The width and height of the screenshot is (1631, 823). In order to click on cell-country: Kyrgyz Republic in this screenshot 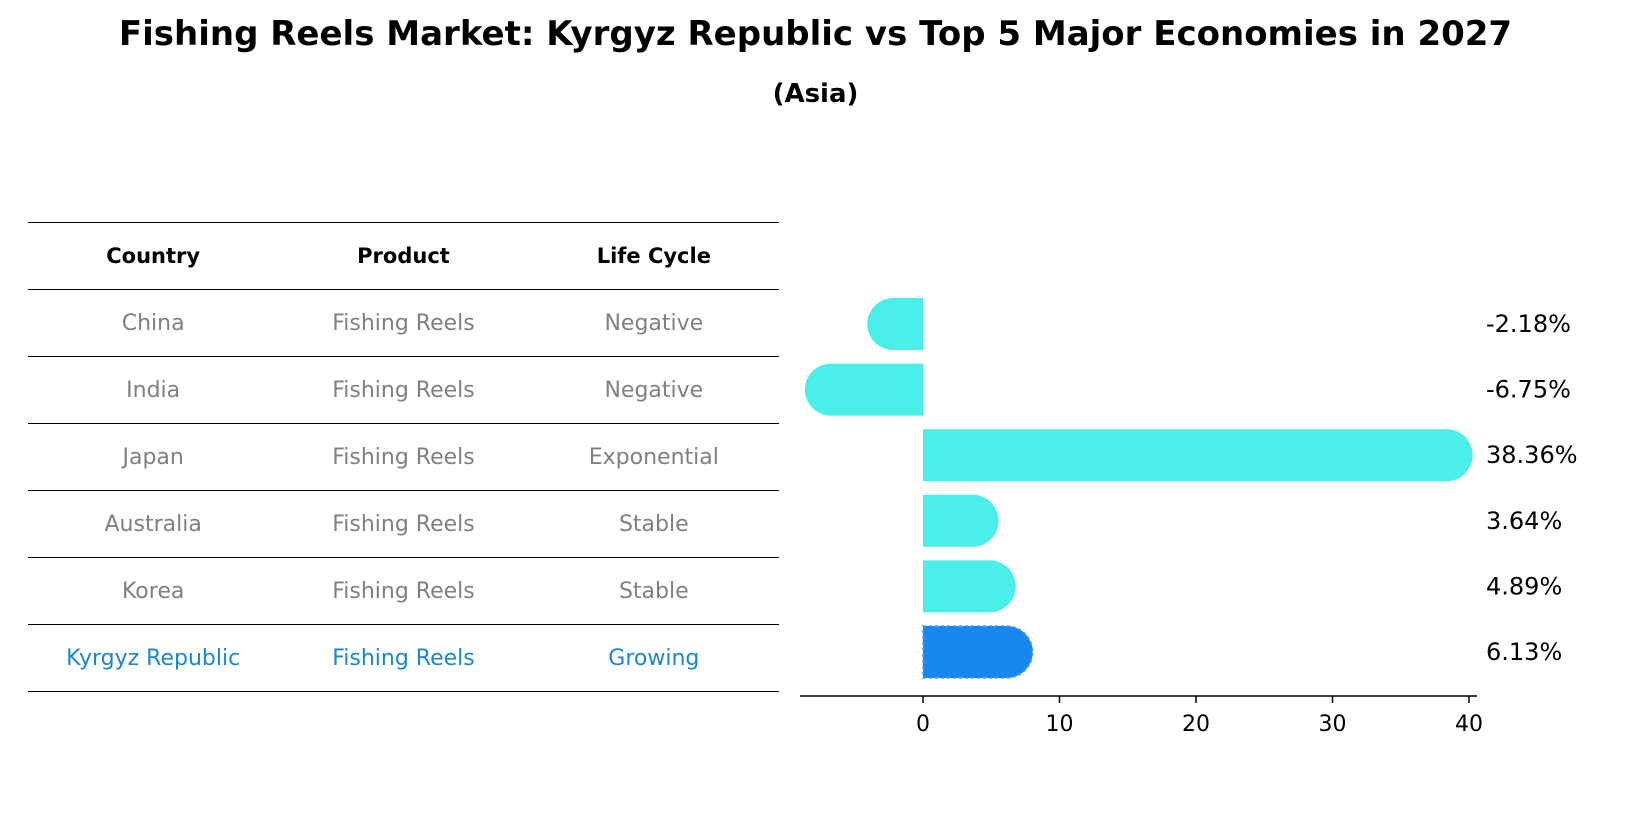, I will do `click(153, 658)`.